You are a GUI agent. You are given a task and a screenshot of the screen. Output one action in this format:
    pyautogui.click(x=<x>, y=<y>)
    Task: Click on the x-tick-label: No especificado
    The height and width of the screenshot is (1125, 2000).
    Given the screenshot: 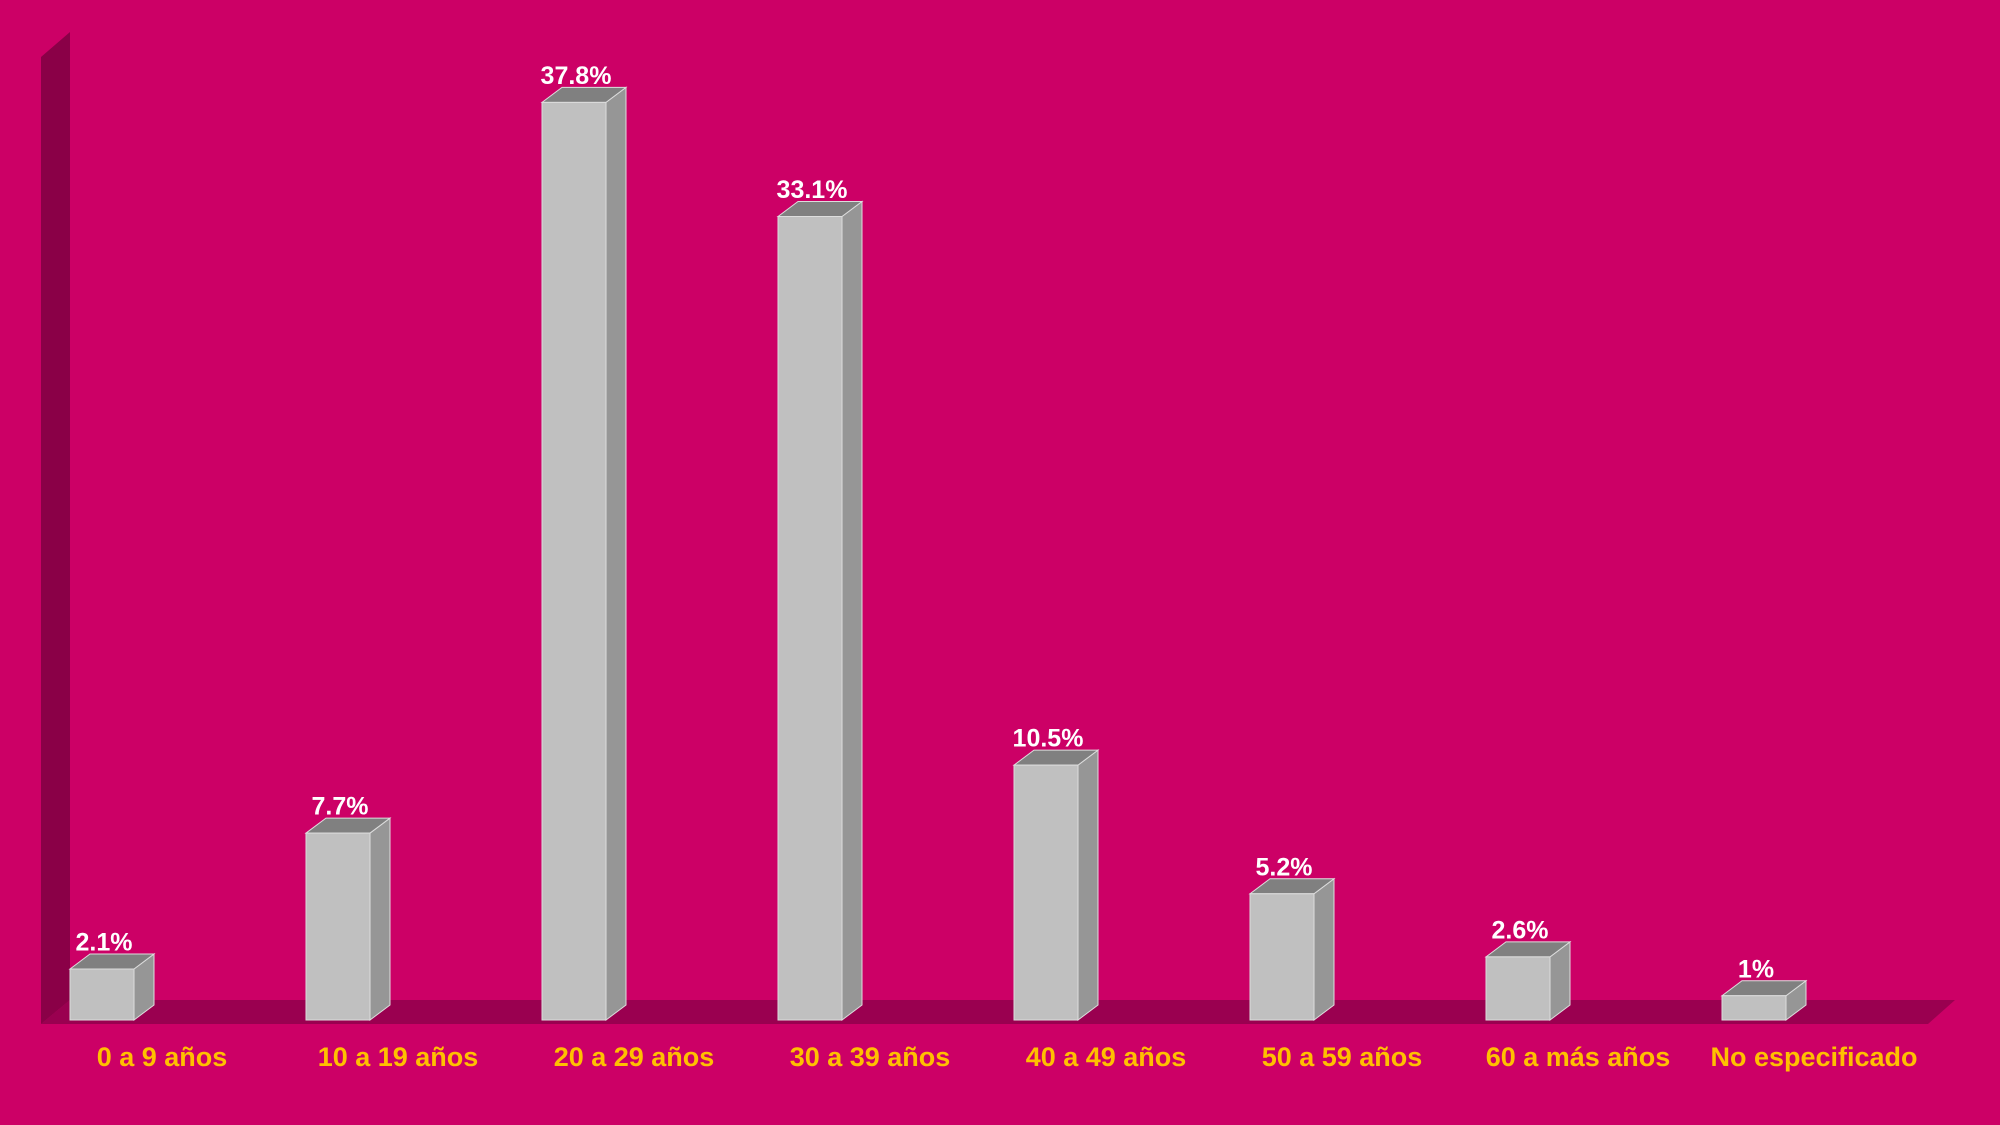 What is the action you would take?
    pyautogui.click(x=1813, y=1057)
    